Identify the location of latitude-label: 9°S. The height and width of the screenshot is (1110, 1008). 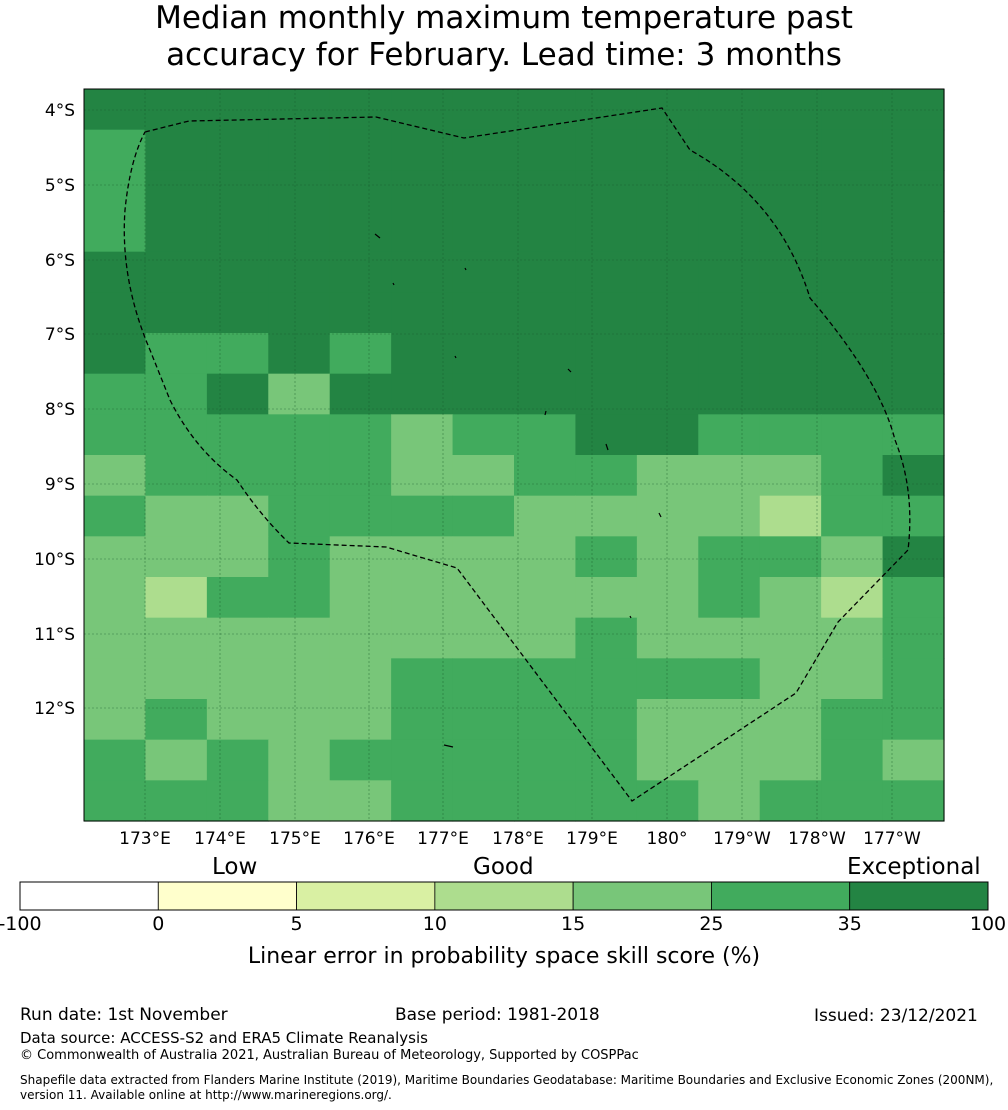
(60, 485).